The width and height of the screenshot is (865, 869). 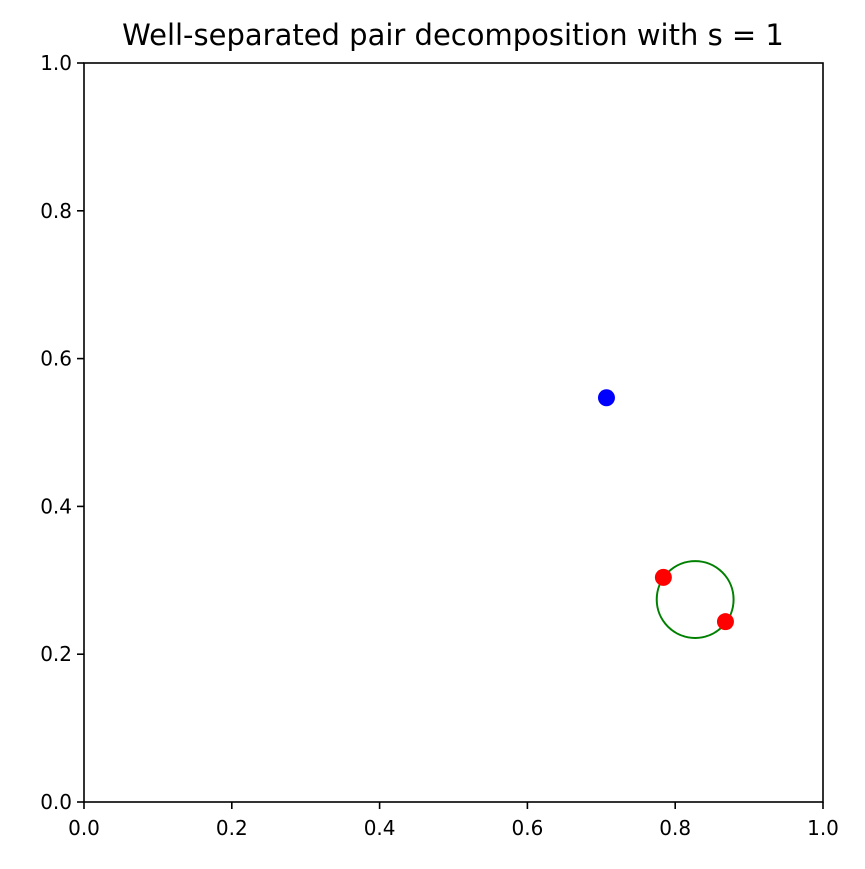 I want to click on x-tick-label: 0.2, so click(x=232, y=828).